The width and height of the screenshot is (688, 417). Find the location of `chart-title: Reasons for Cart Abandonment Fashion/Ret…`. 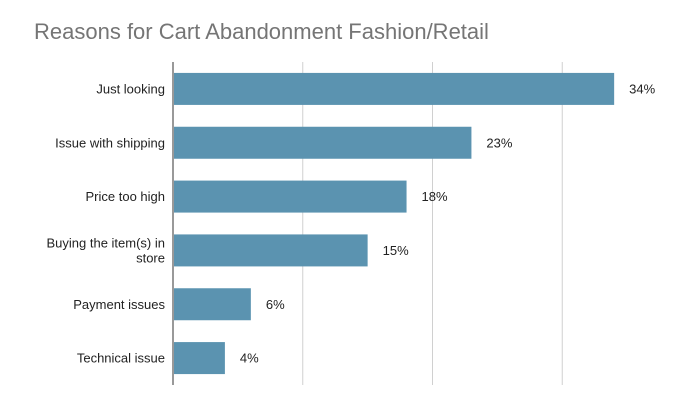

chart-title: Reasons for Cart Abandonment Fashion/Ret… is located at coordinates (261, 31).